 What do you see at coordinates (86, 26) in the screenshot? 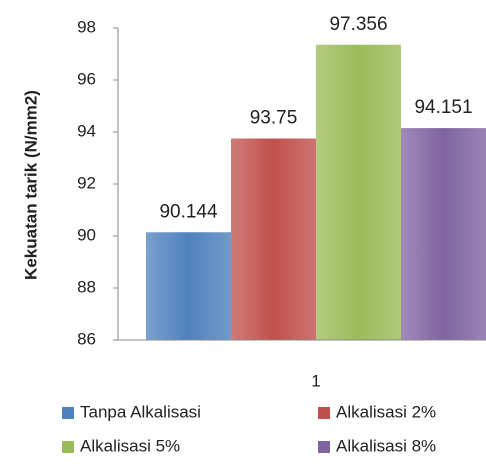
I see `y-tick-label: 98` at bounding box center [86, 26].